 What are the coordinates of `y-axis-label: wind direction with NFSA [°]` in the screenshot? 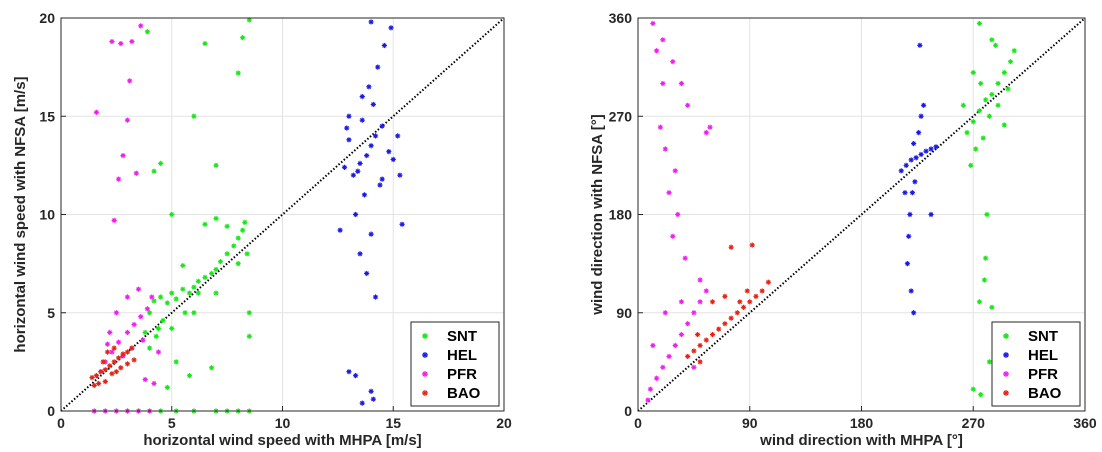 It's located at (597, 214).